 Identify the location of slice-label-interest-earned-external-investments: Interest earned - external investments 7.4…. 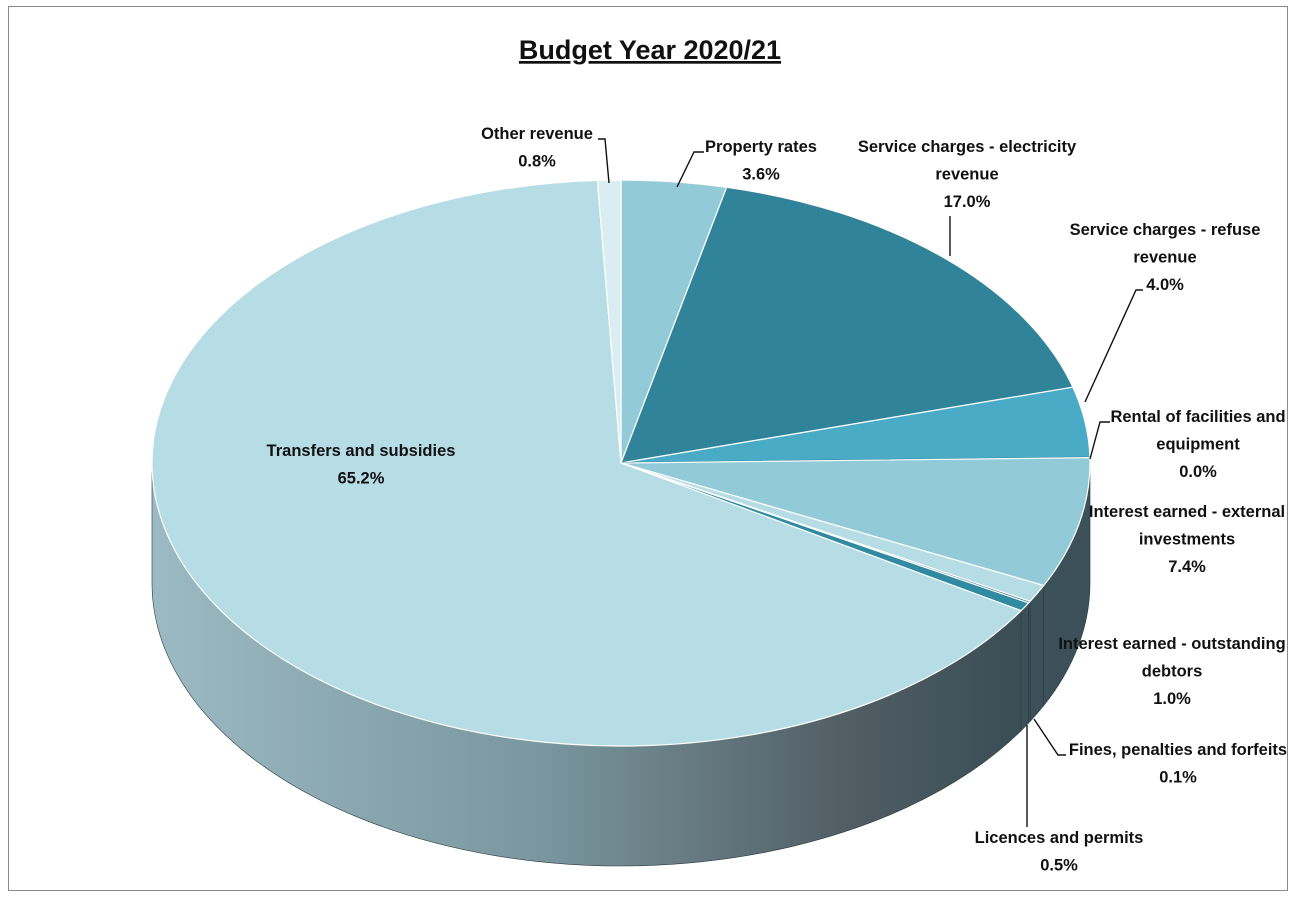
(1187, 539).